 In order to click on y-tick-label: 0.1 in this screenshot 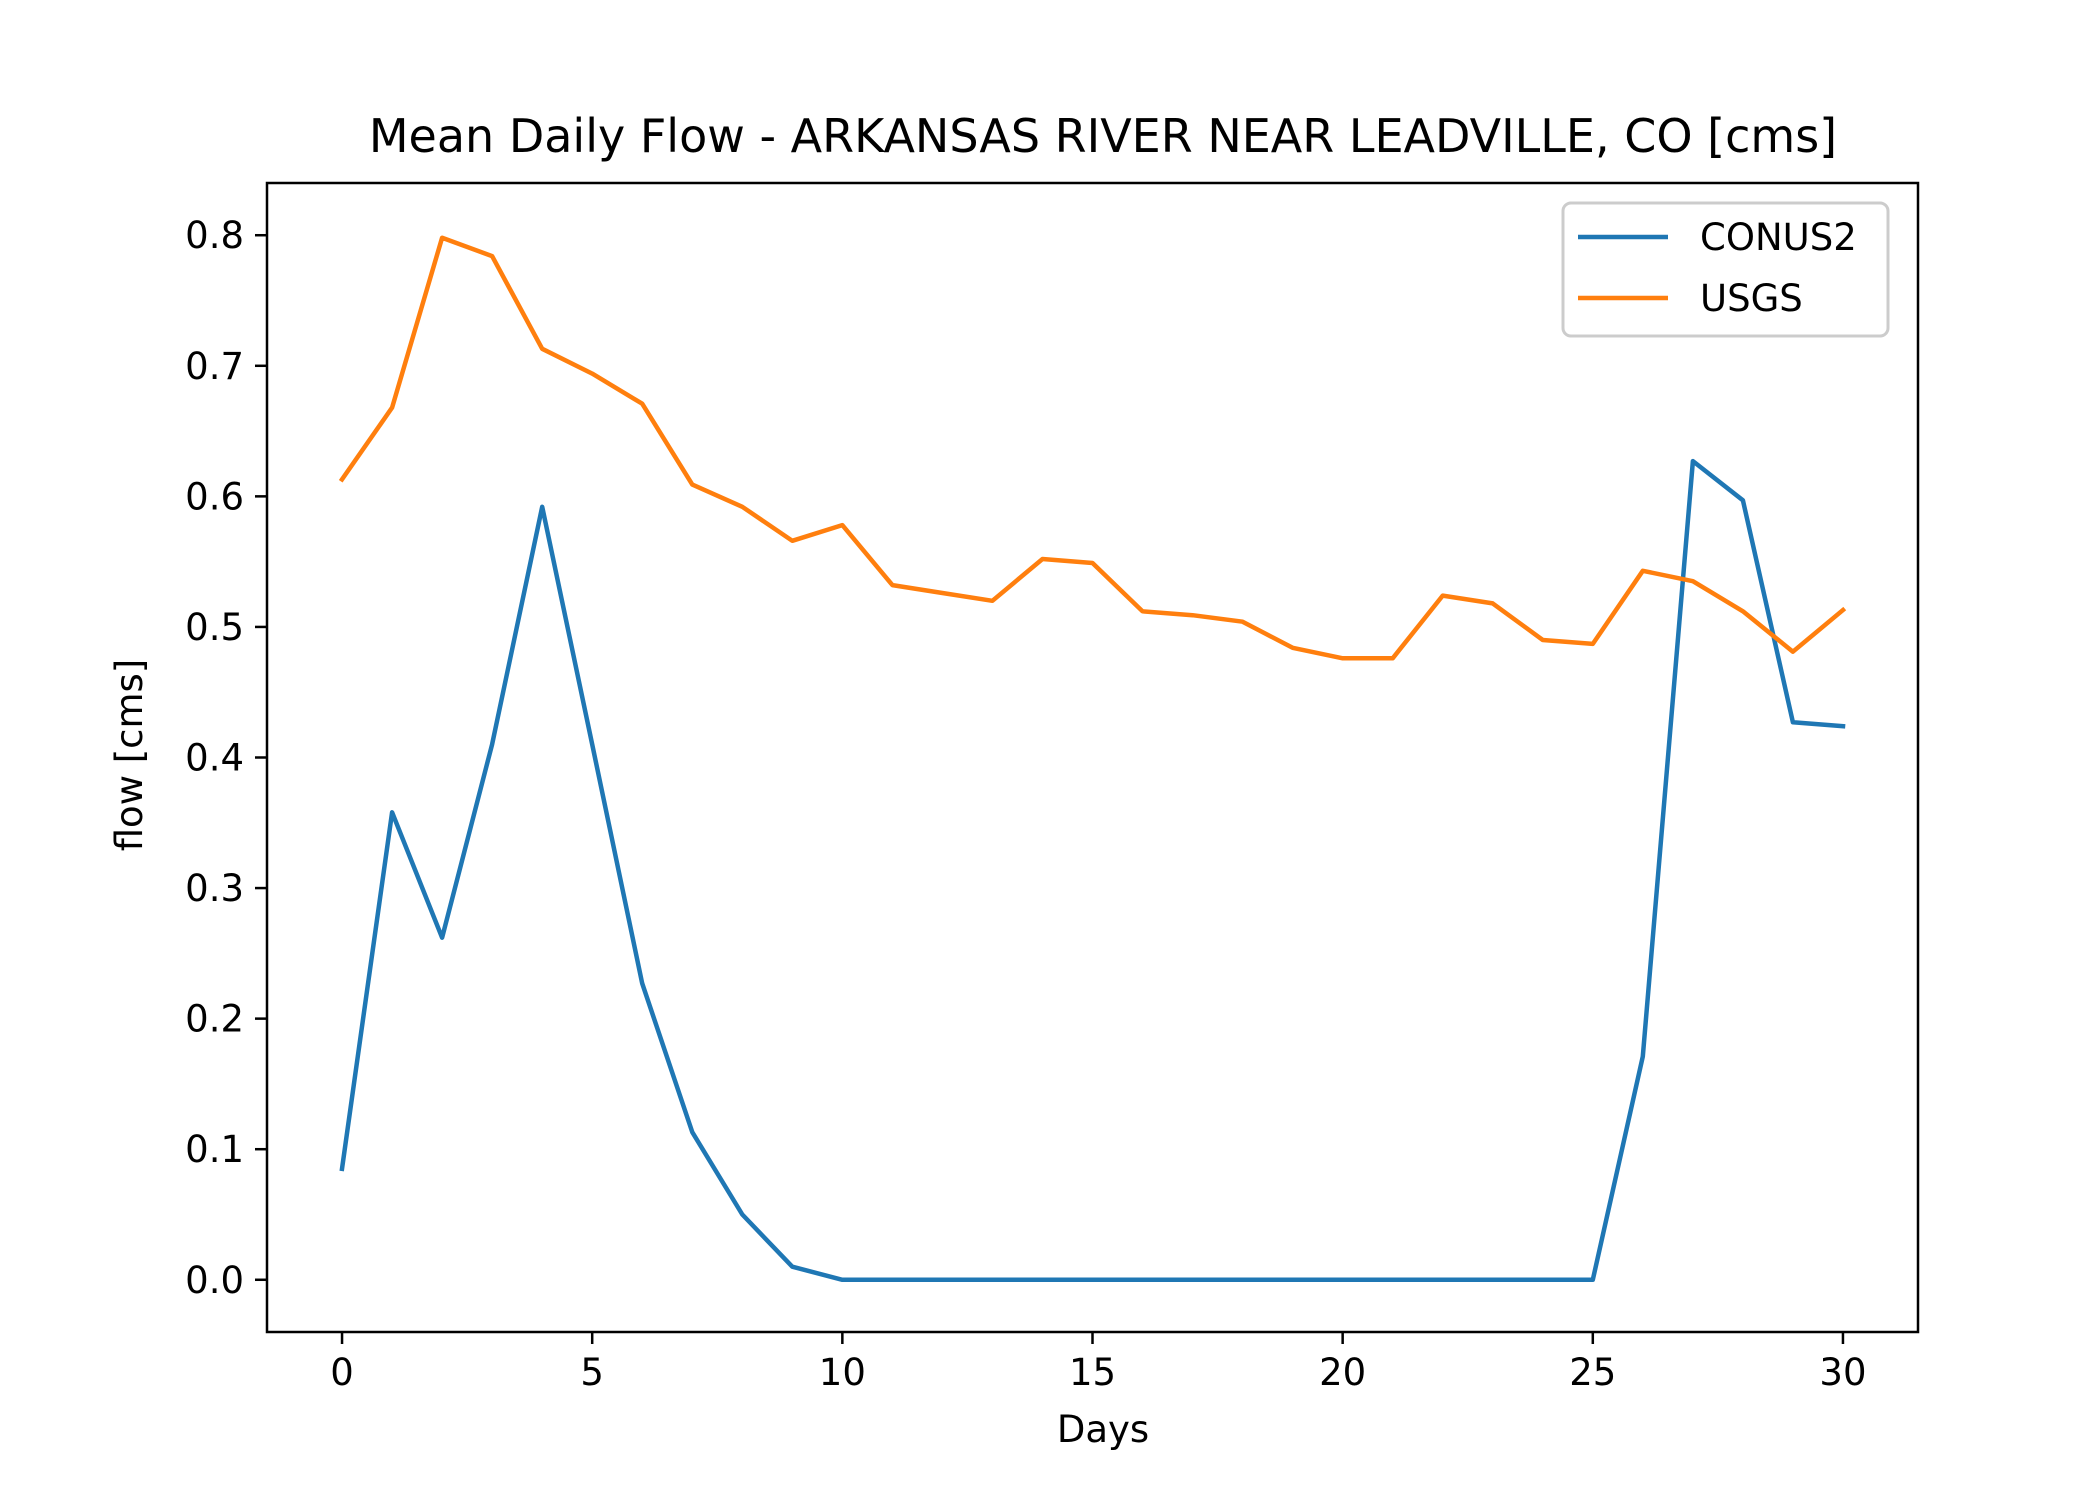, I will do `click(214, 1149)`.